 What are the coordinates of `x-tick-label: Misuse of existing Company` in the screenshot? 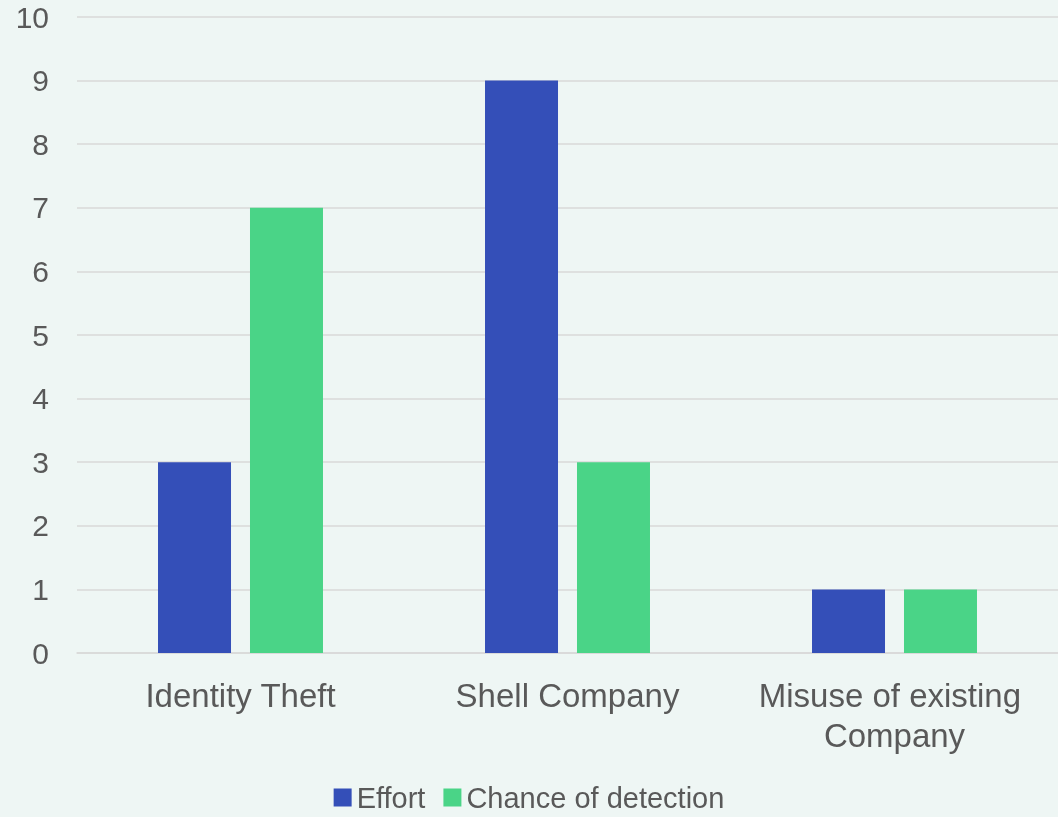 It's located at (894, 715).